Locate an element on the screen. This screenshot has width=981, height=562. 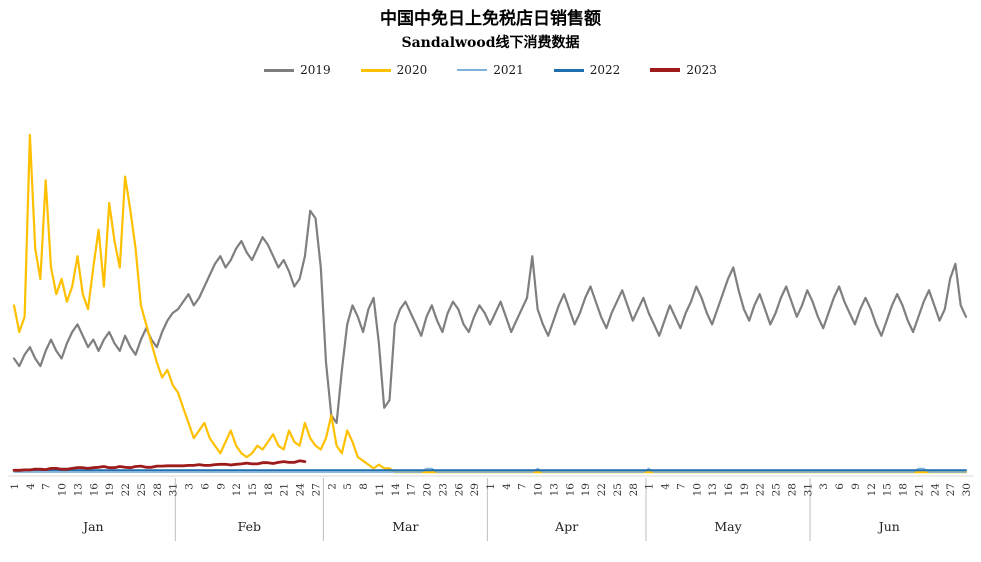
month-label-Feb: Feb is located at coordinates (249, 526).